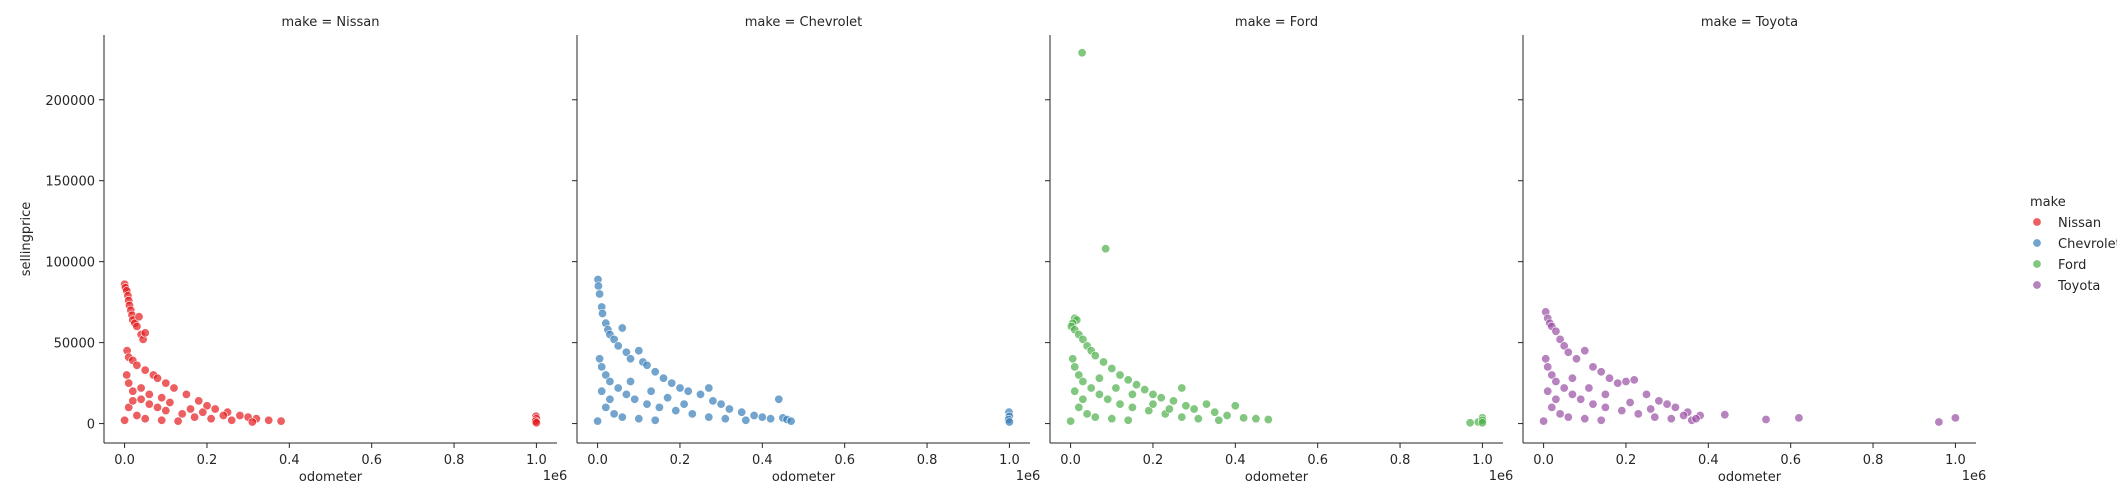 This screenshot has height=500, width=2117. Describe the element at coordinates (371, 460) in the screenshot. I see `x-tick-label-0-3: 0.6` at that location.